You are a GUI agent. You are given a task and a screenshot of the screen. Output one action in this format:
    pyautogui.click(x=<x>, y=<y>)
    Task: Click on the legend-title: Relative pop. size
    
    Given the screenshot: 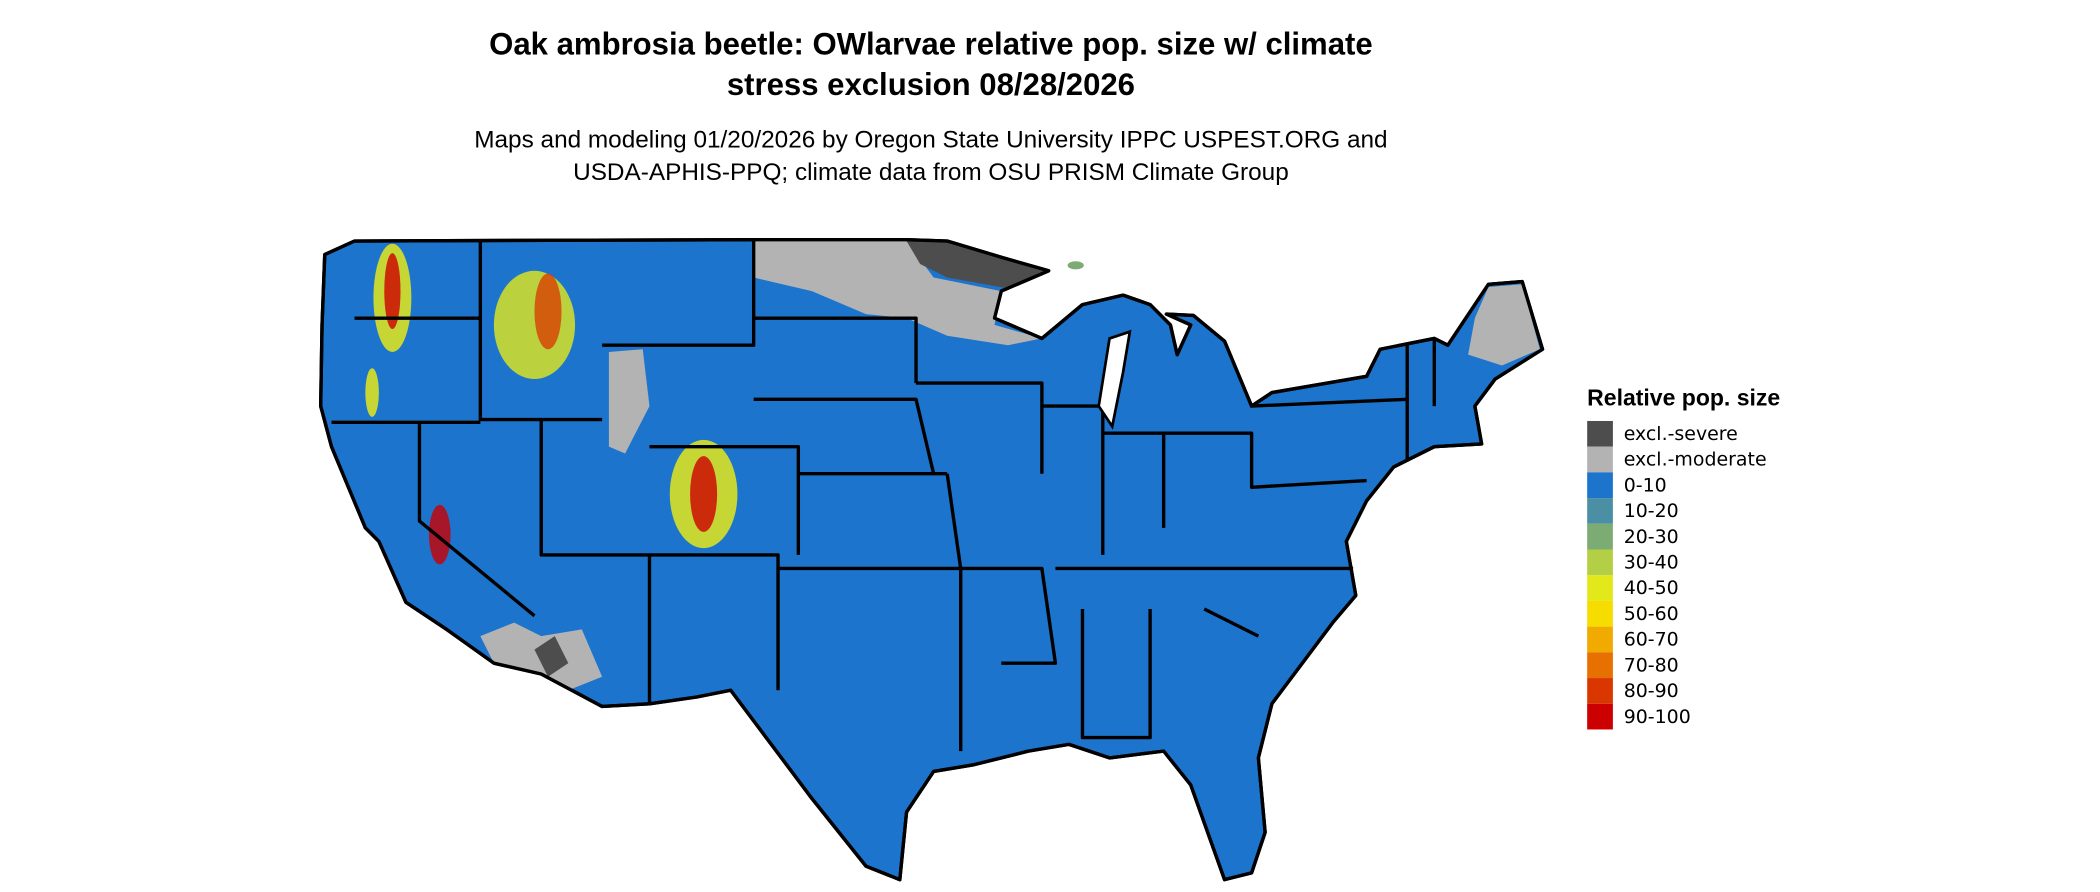 What is the action you would take?
    pyautogui.click(x=1683, y=397)
    